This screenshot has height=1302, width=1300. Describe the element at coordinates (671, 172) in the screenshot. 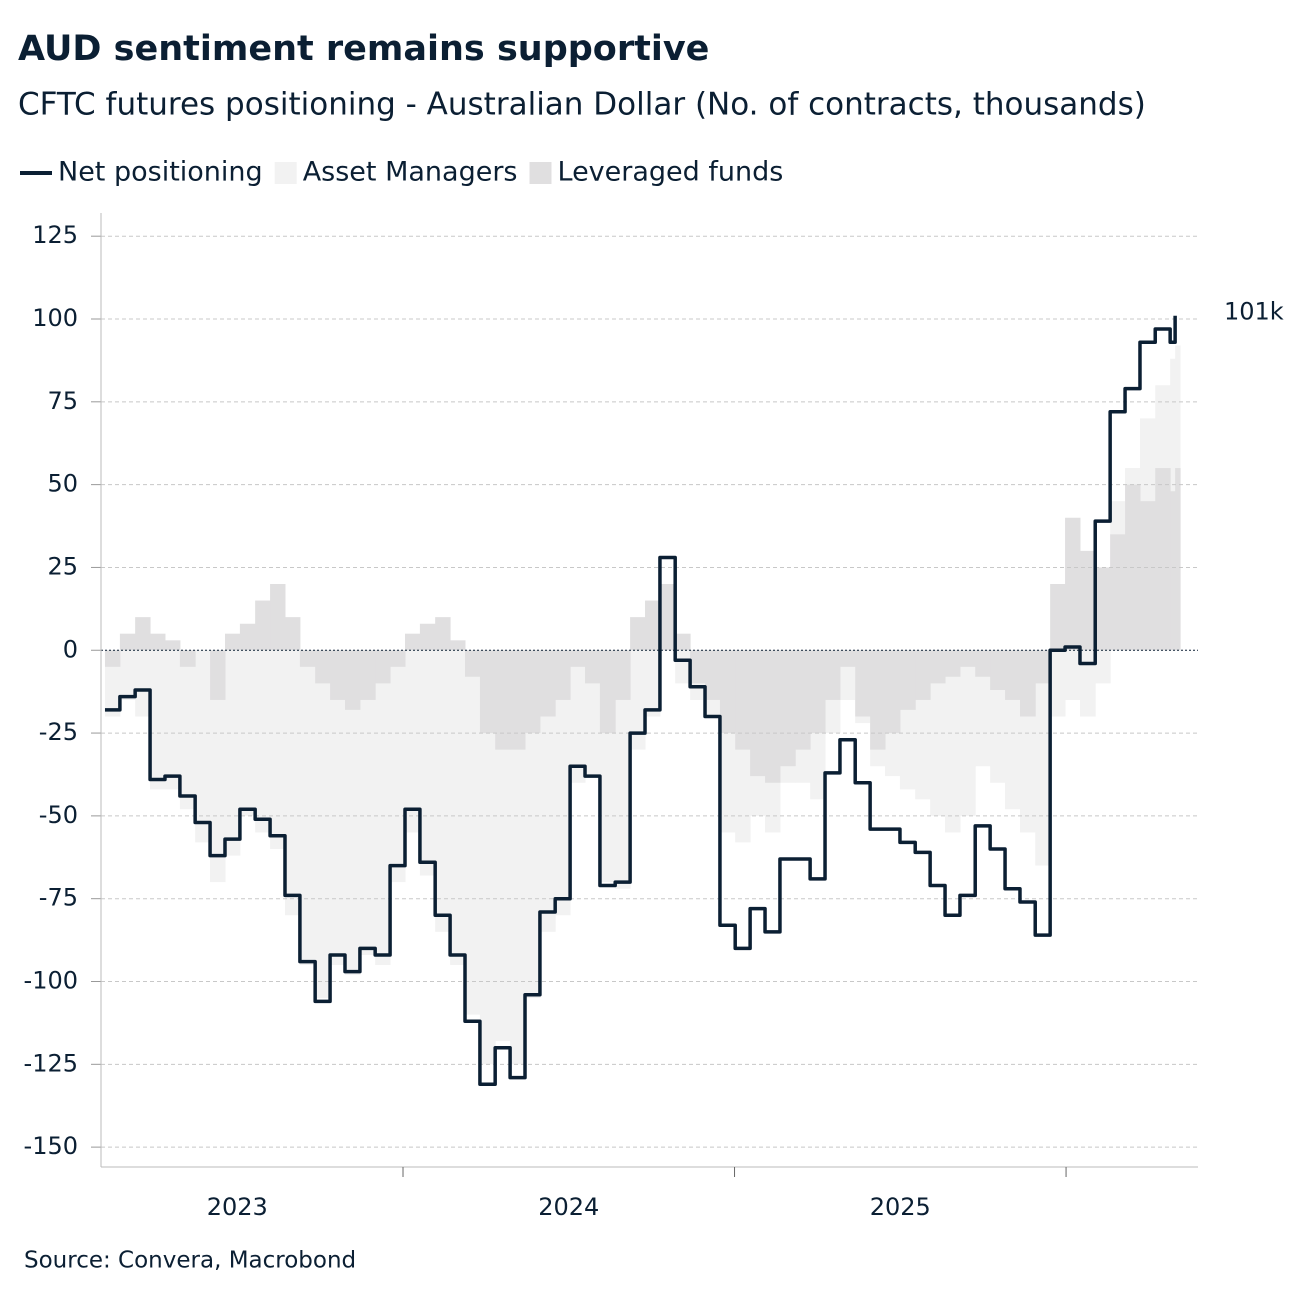

I see `legend-label: Leveraged funds` at that location.